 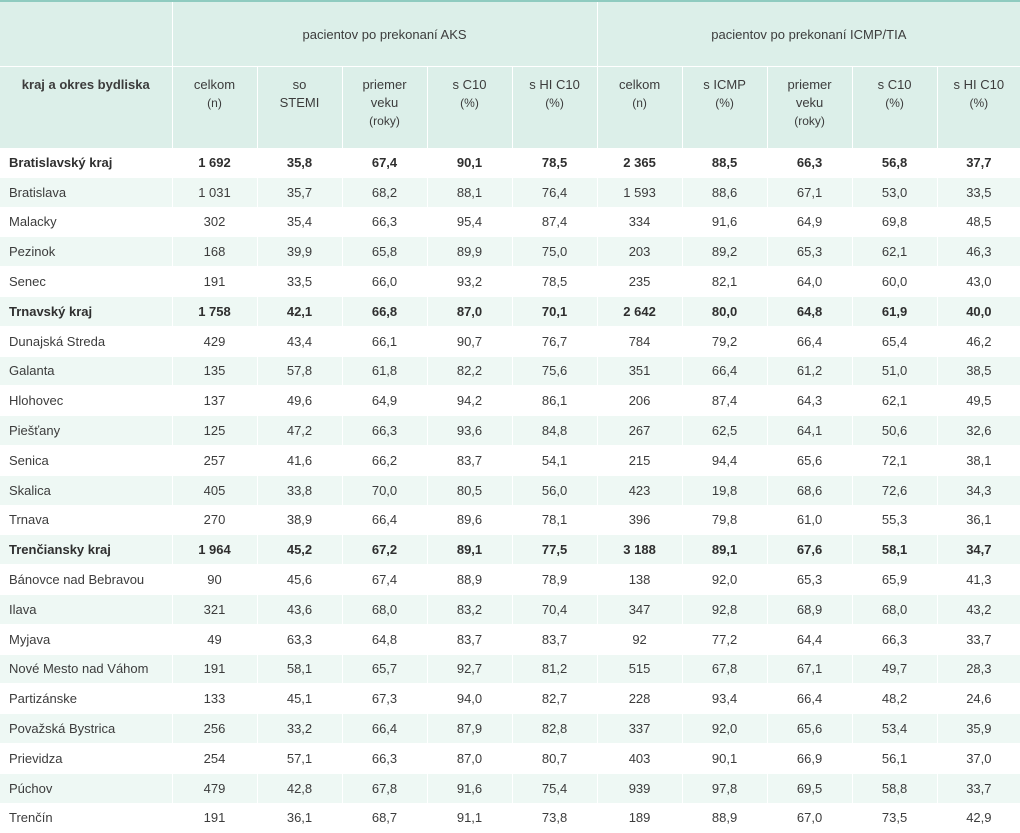 What do you see at coordinates (554, 758) in the screenshot?
I see `cell-value: 80,7` at bounding box center [554, 758].